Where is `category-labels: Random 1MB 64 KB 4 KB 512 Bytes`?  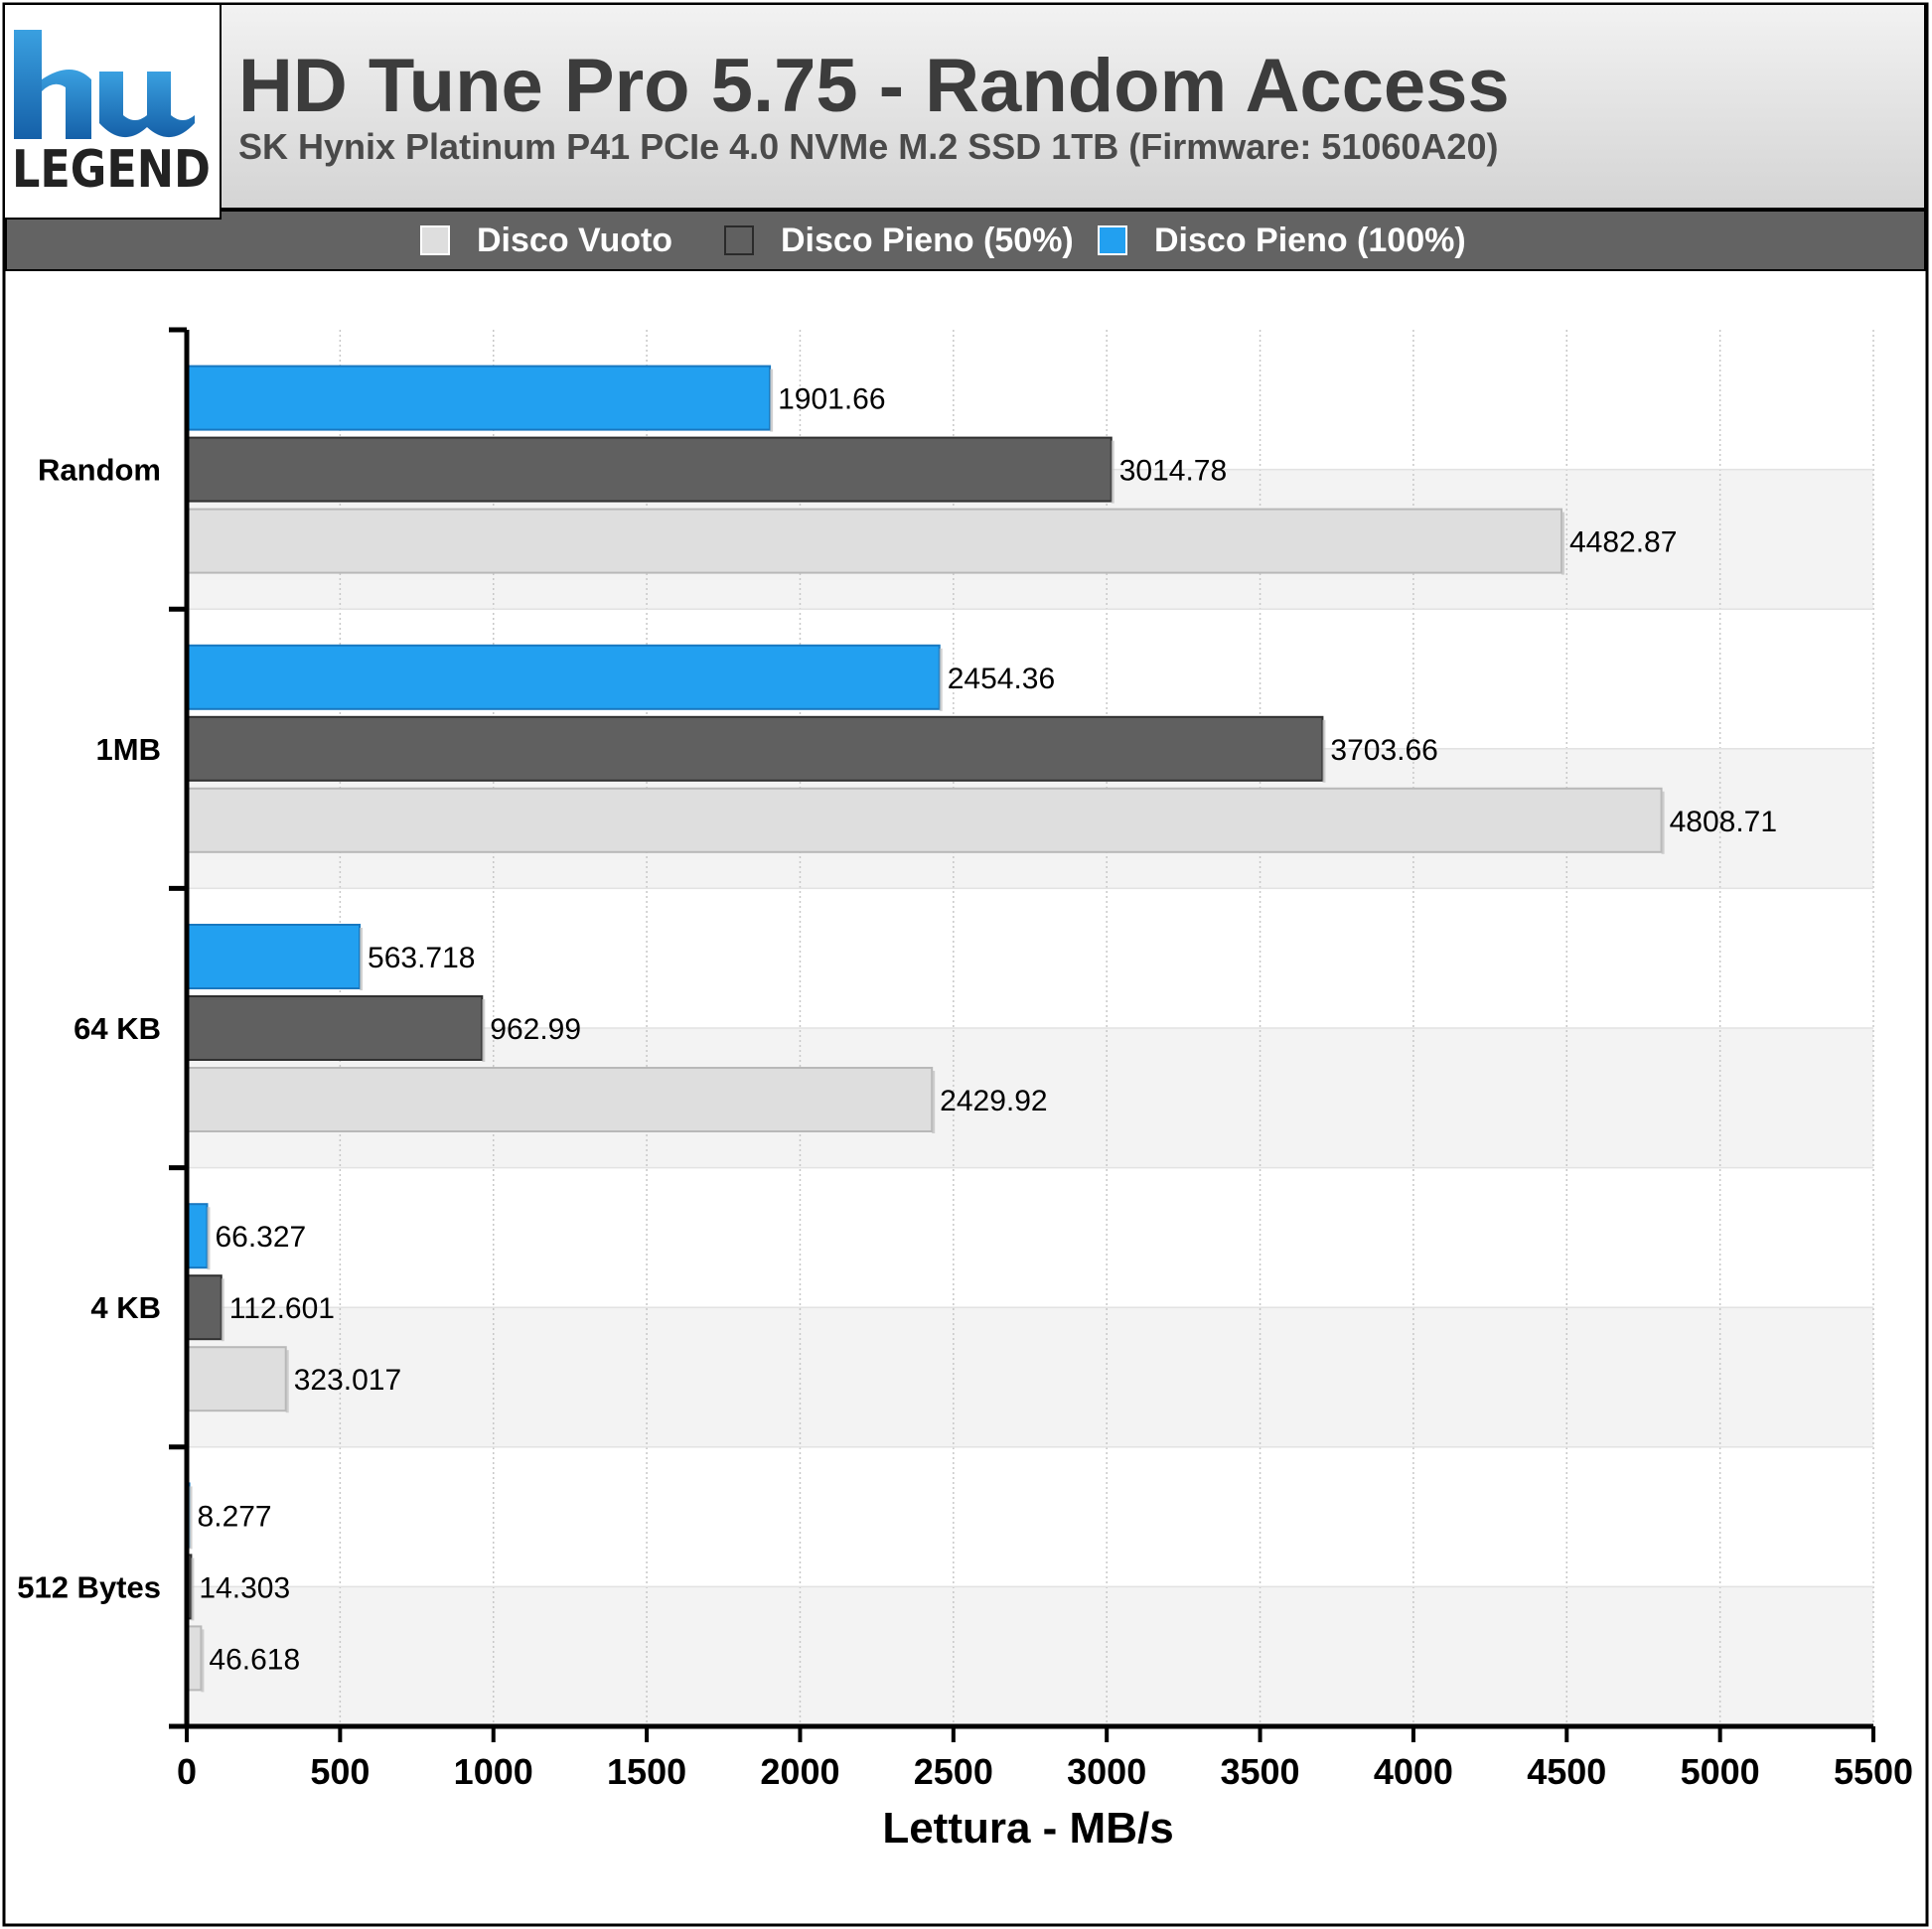
category-labels: Random 1MB 64 KB 4 KB 512 Bytes is located at coordinates (89, 1029).